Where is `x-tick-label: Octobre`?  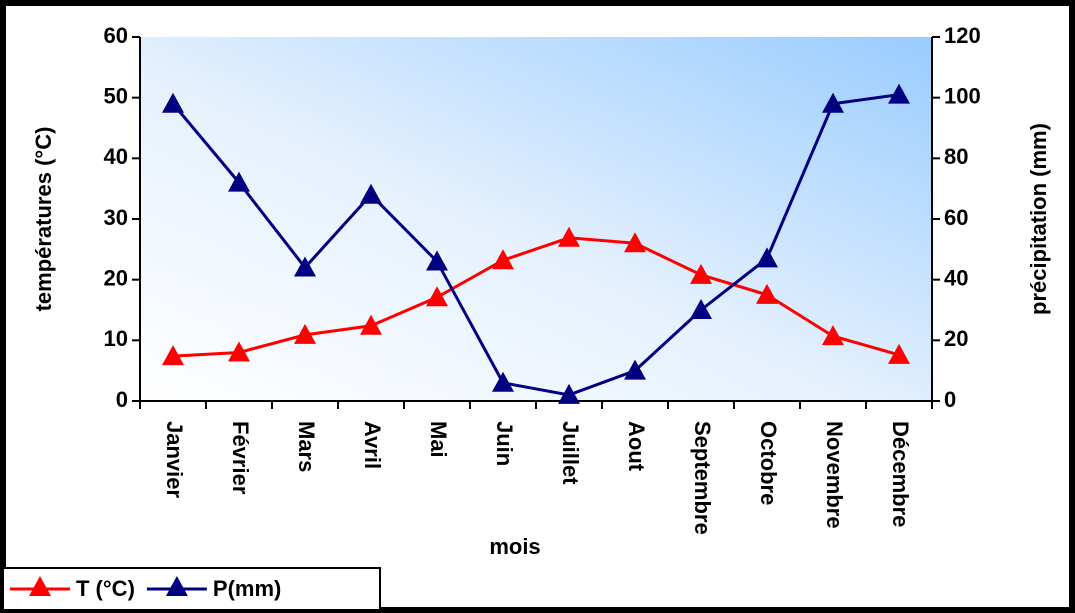 x-tick-label: Octobre is located at coordinates (768, 463).